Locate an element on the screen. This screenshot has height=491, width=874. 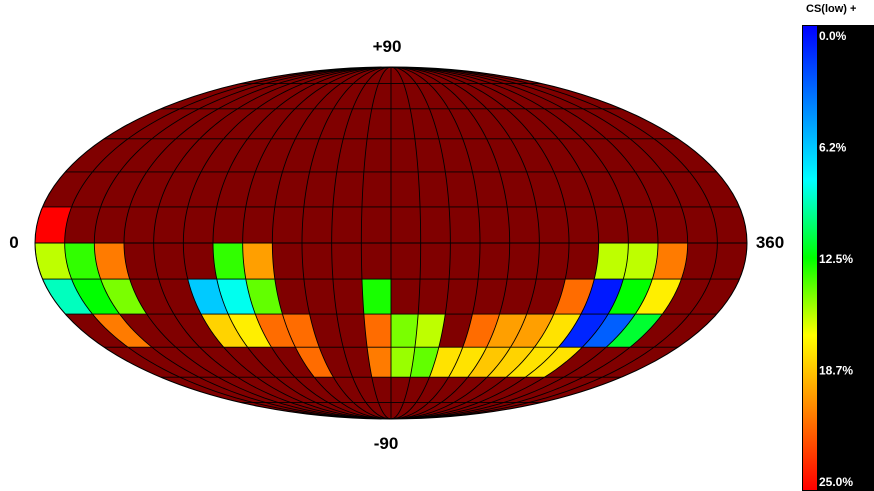
colorbar-tick-label: 6.2% is located at coordinates (833, 148).